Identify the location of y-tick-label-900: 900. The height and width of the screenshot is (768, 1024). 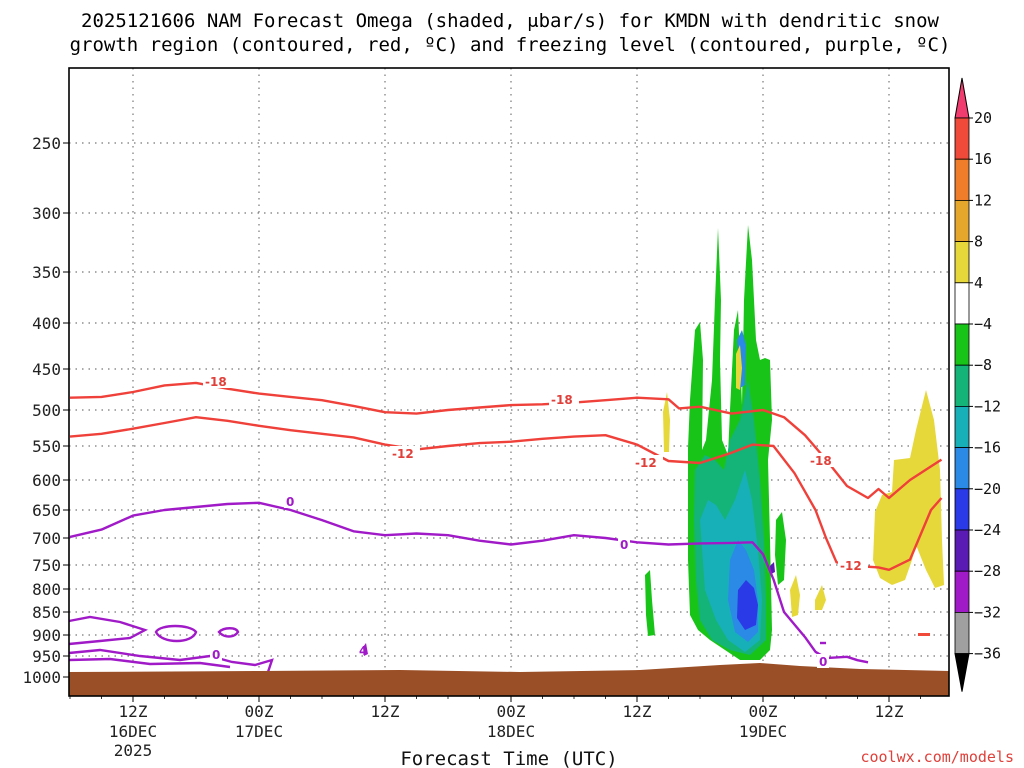
(46, 635).